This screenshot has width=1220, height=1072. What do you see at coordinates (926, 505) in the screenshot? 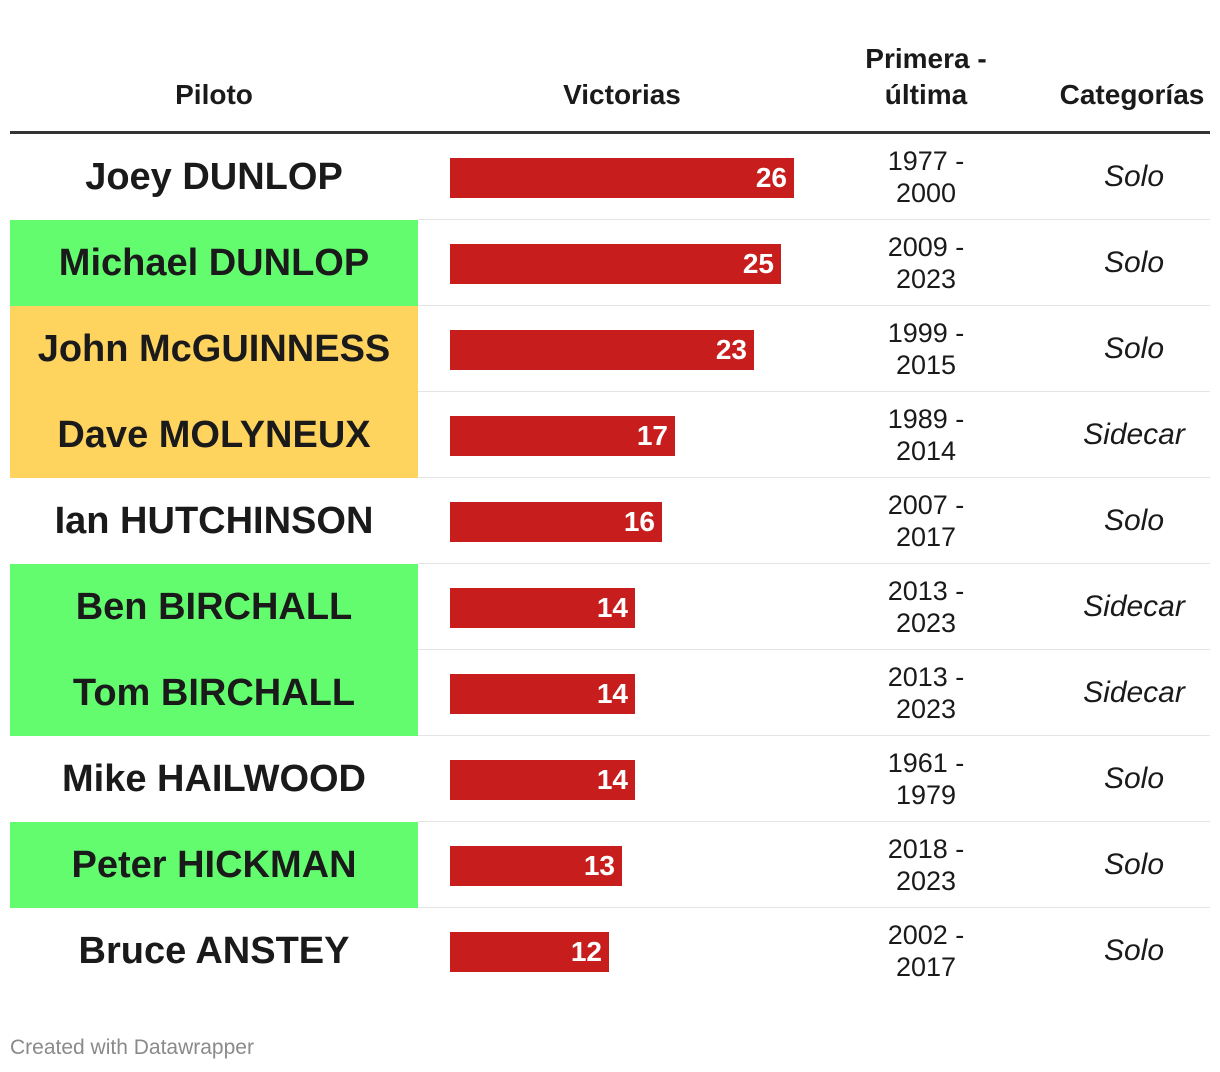
I see `first-year: 2007 -` at bounding box center [926, 505].